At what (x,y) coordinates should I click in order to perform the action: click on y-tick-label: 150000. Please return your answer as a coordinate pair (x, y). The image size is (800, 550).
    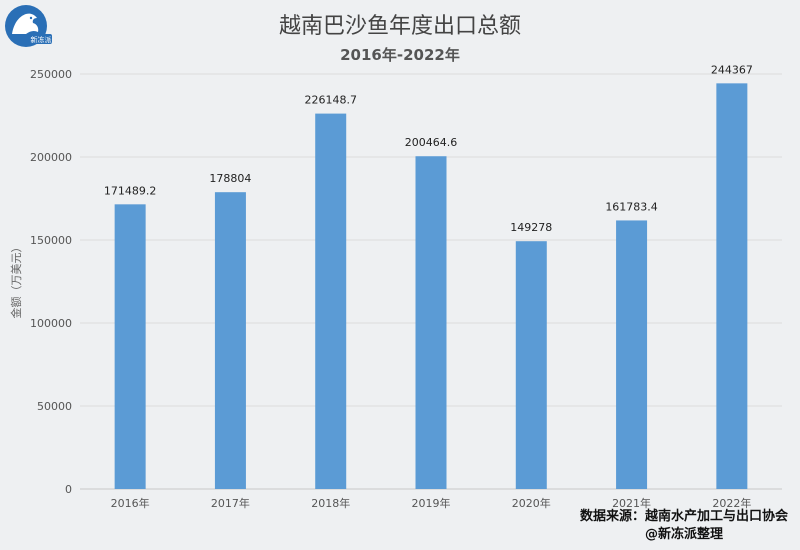
    Looking at the image, I should click on (51, 240).